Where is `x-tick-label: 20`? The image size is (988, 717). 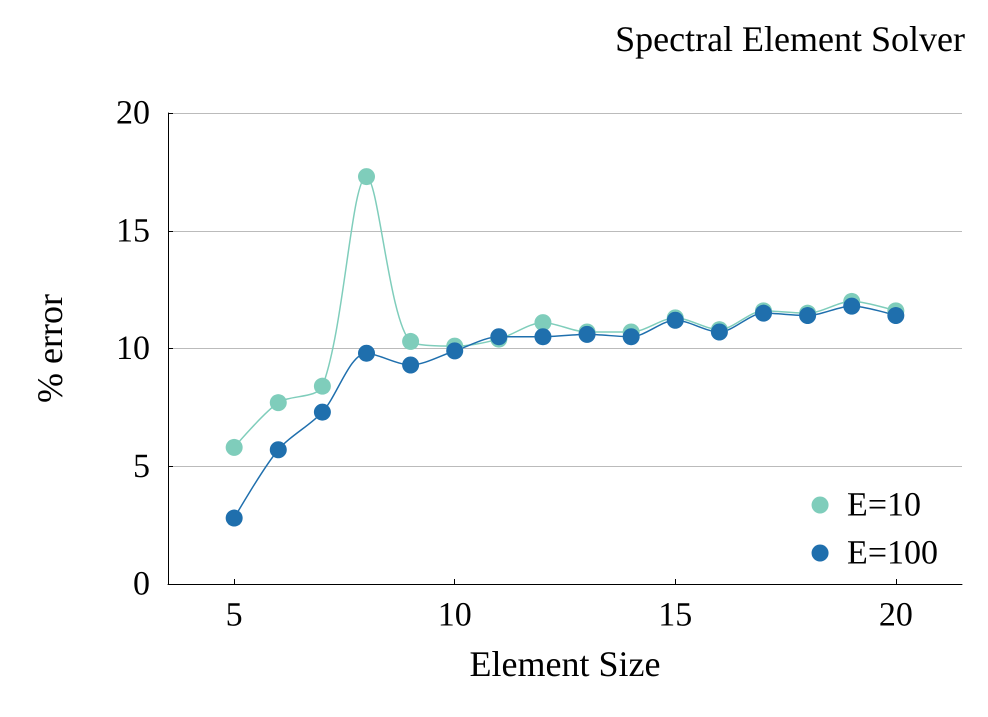 x-tick-label: 20 is located at coordinates (895, 615).